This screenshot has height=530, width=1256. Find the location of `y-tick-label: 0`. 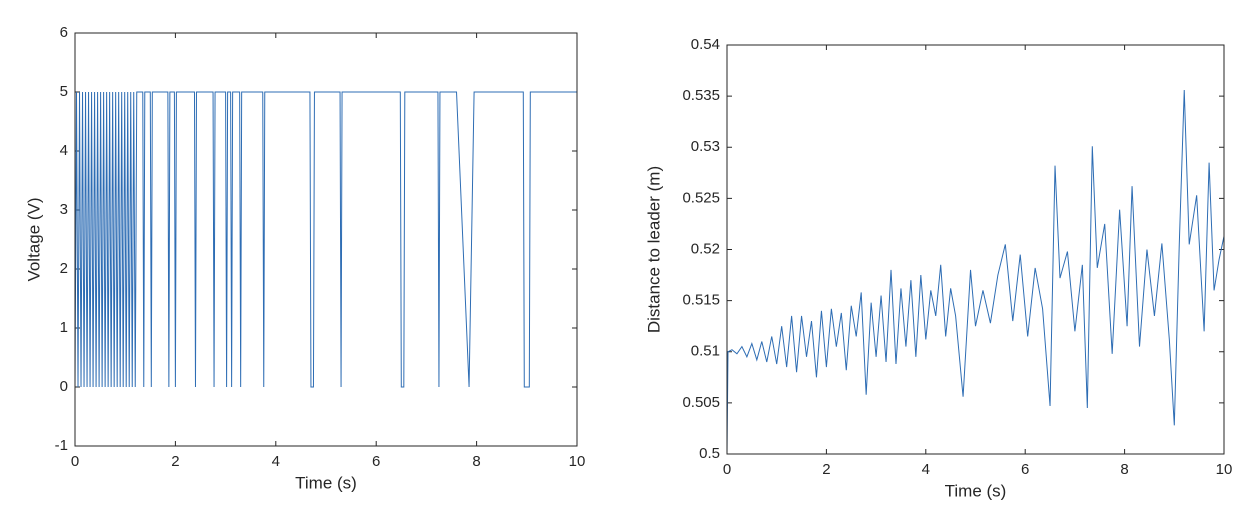

y-tick-label: 0 is located at coordinates (64, 386).